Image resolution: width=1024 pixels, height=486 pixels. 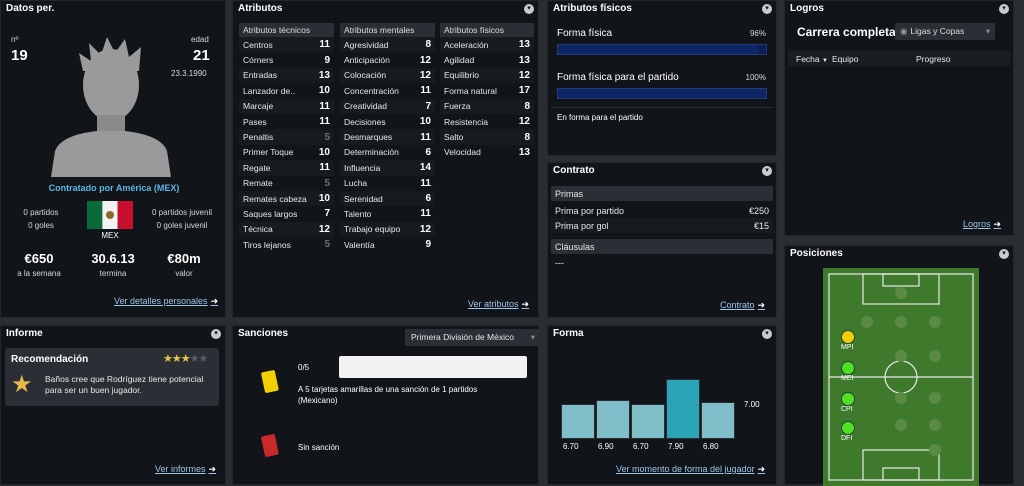 What do you see at coordinates (737, 305) in the screenshot?
I see `link-text: Contrato` at bounding box center [737, 305].